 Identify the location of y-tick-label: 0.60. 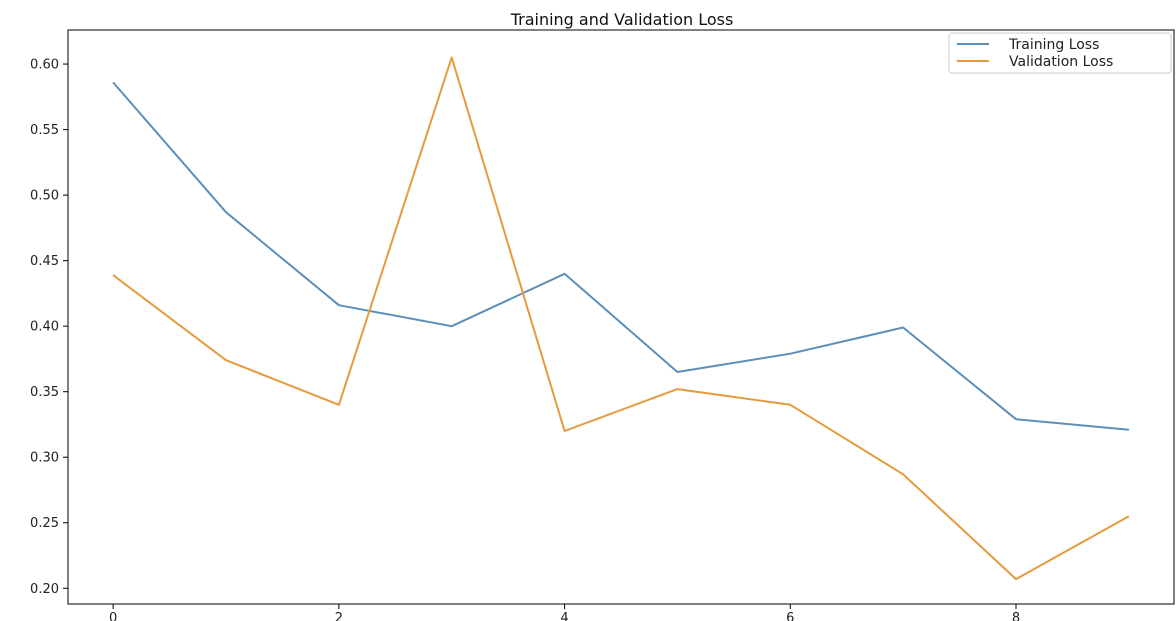
(44, 65).